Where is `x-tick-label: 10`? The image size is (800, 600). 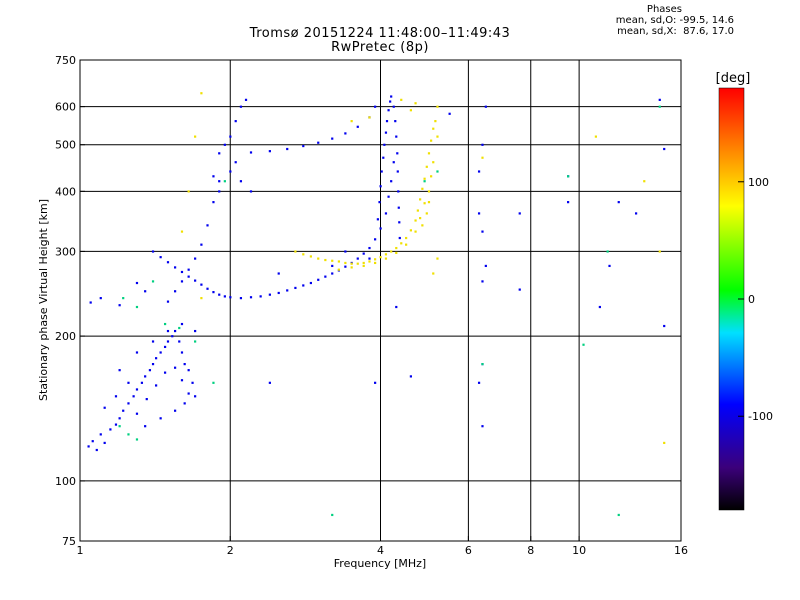
x-tick-label: 10 is located at coordinates (579, 550).